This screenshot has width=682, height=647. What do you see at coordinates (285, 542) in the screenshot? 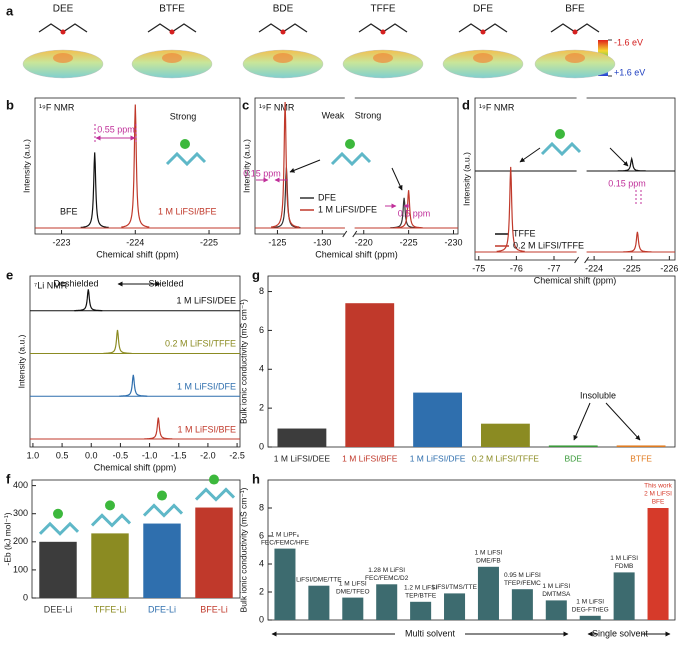
I see `category-label: FEC/FEMC/HFE` at bounding box center [285, 542].